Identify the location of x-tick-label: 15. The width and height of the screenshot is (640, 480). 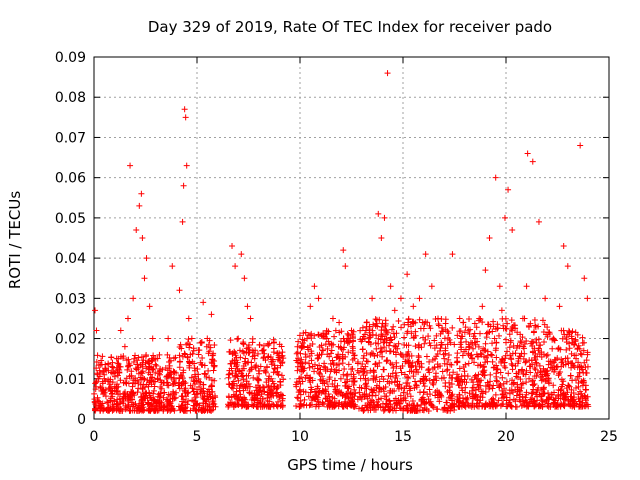
(403, 437).